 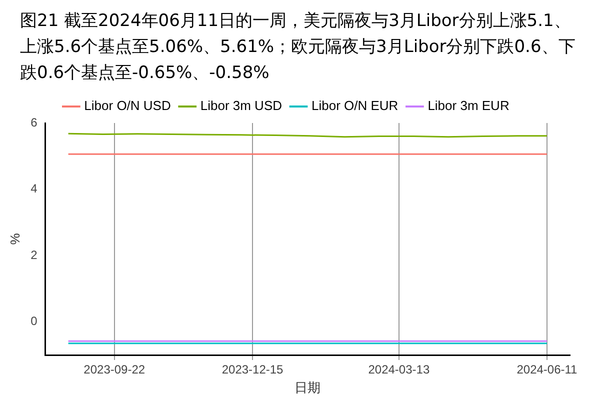 I want to click on x-axis-title: 日期, so click(x=307, y=387).